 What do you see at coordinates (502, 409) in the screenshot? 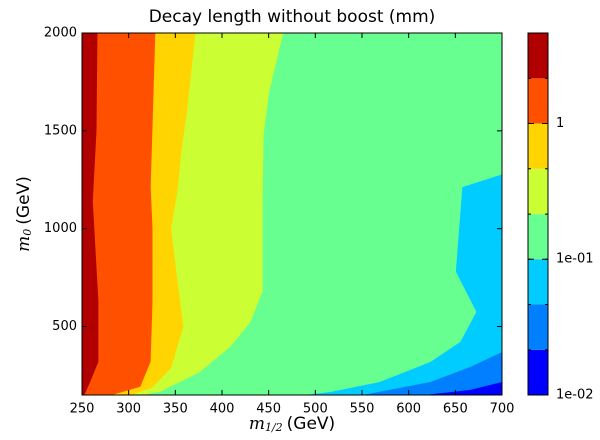
I see `x-tick-label: 700` at bounding box center [502, 409].